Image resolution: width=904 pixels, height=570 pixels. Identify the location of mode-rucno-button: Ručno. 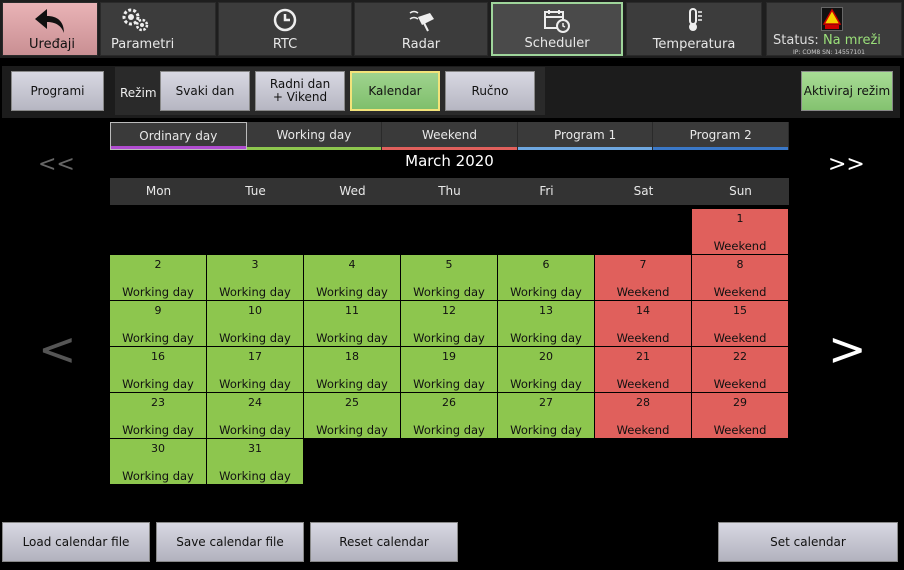
(490, 91).